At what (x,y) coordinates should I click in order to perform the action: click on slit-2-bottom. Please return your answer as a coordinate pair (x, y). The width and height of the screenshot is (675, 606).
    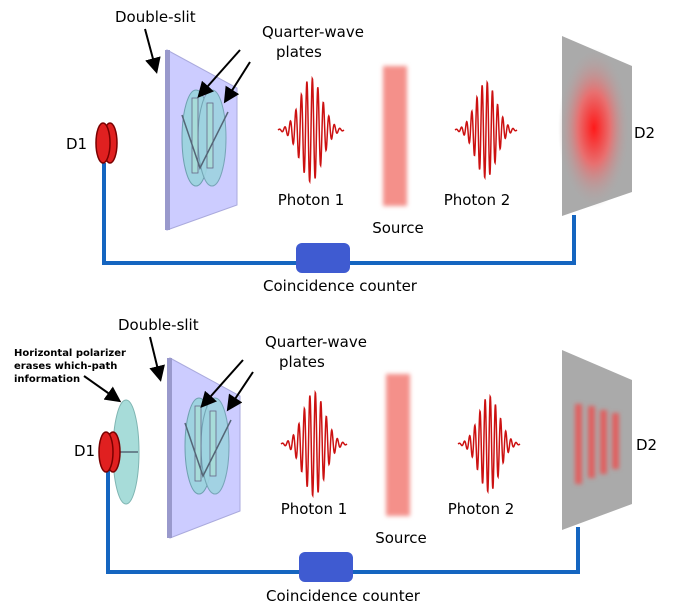
    Looking at the image, I should click on (213, 443).